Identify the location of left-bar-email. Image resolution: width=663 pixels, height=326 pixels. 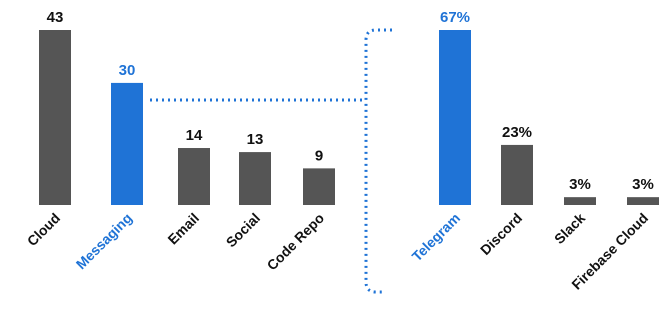
(194, 176).